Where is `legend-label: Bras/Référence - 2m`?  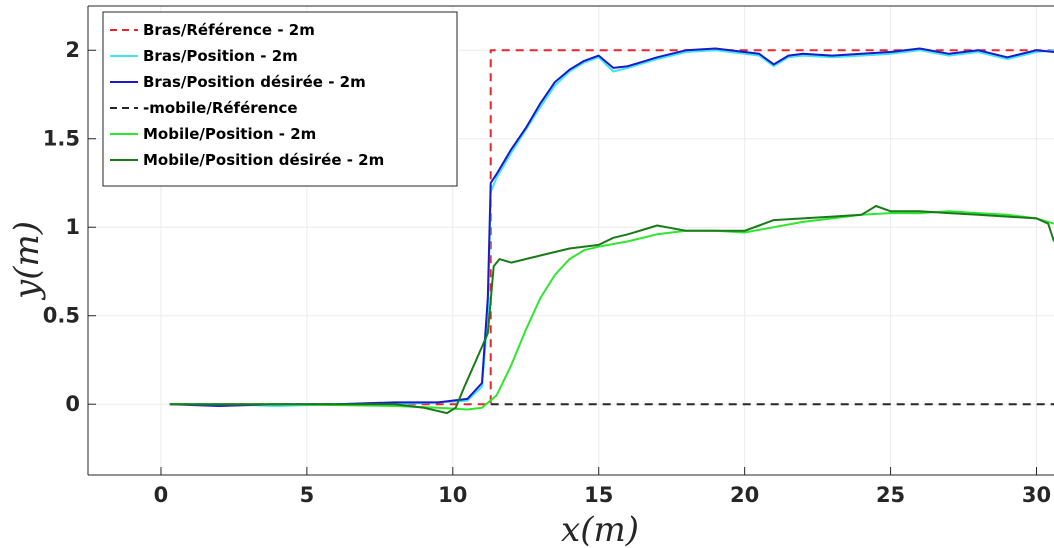
legend-label: Bras/Référence - 2m is located at coordinates (229, 30).